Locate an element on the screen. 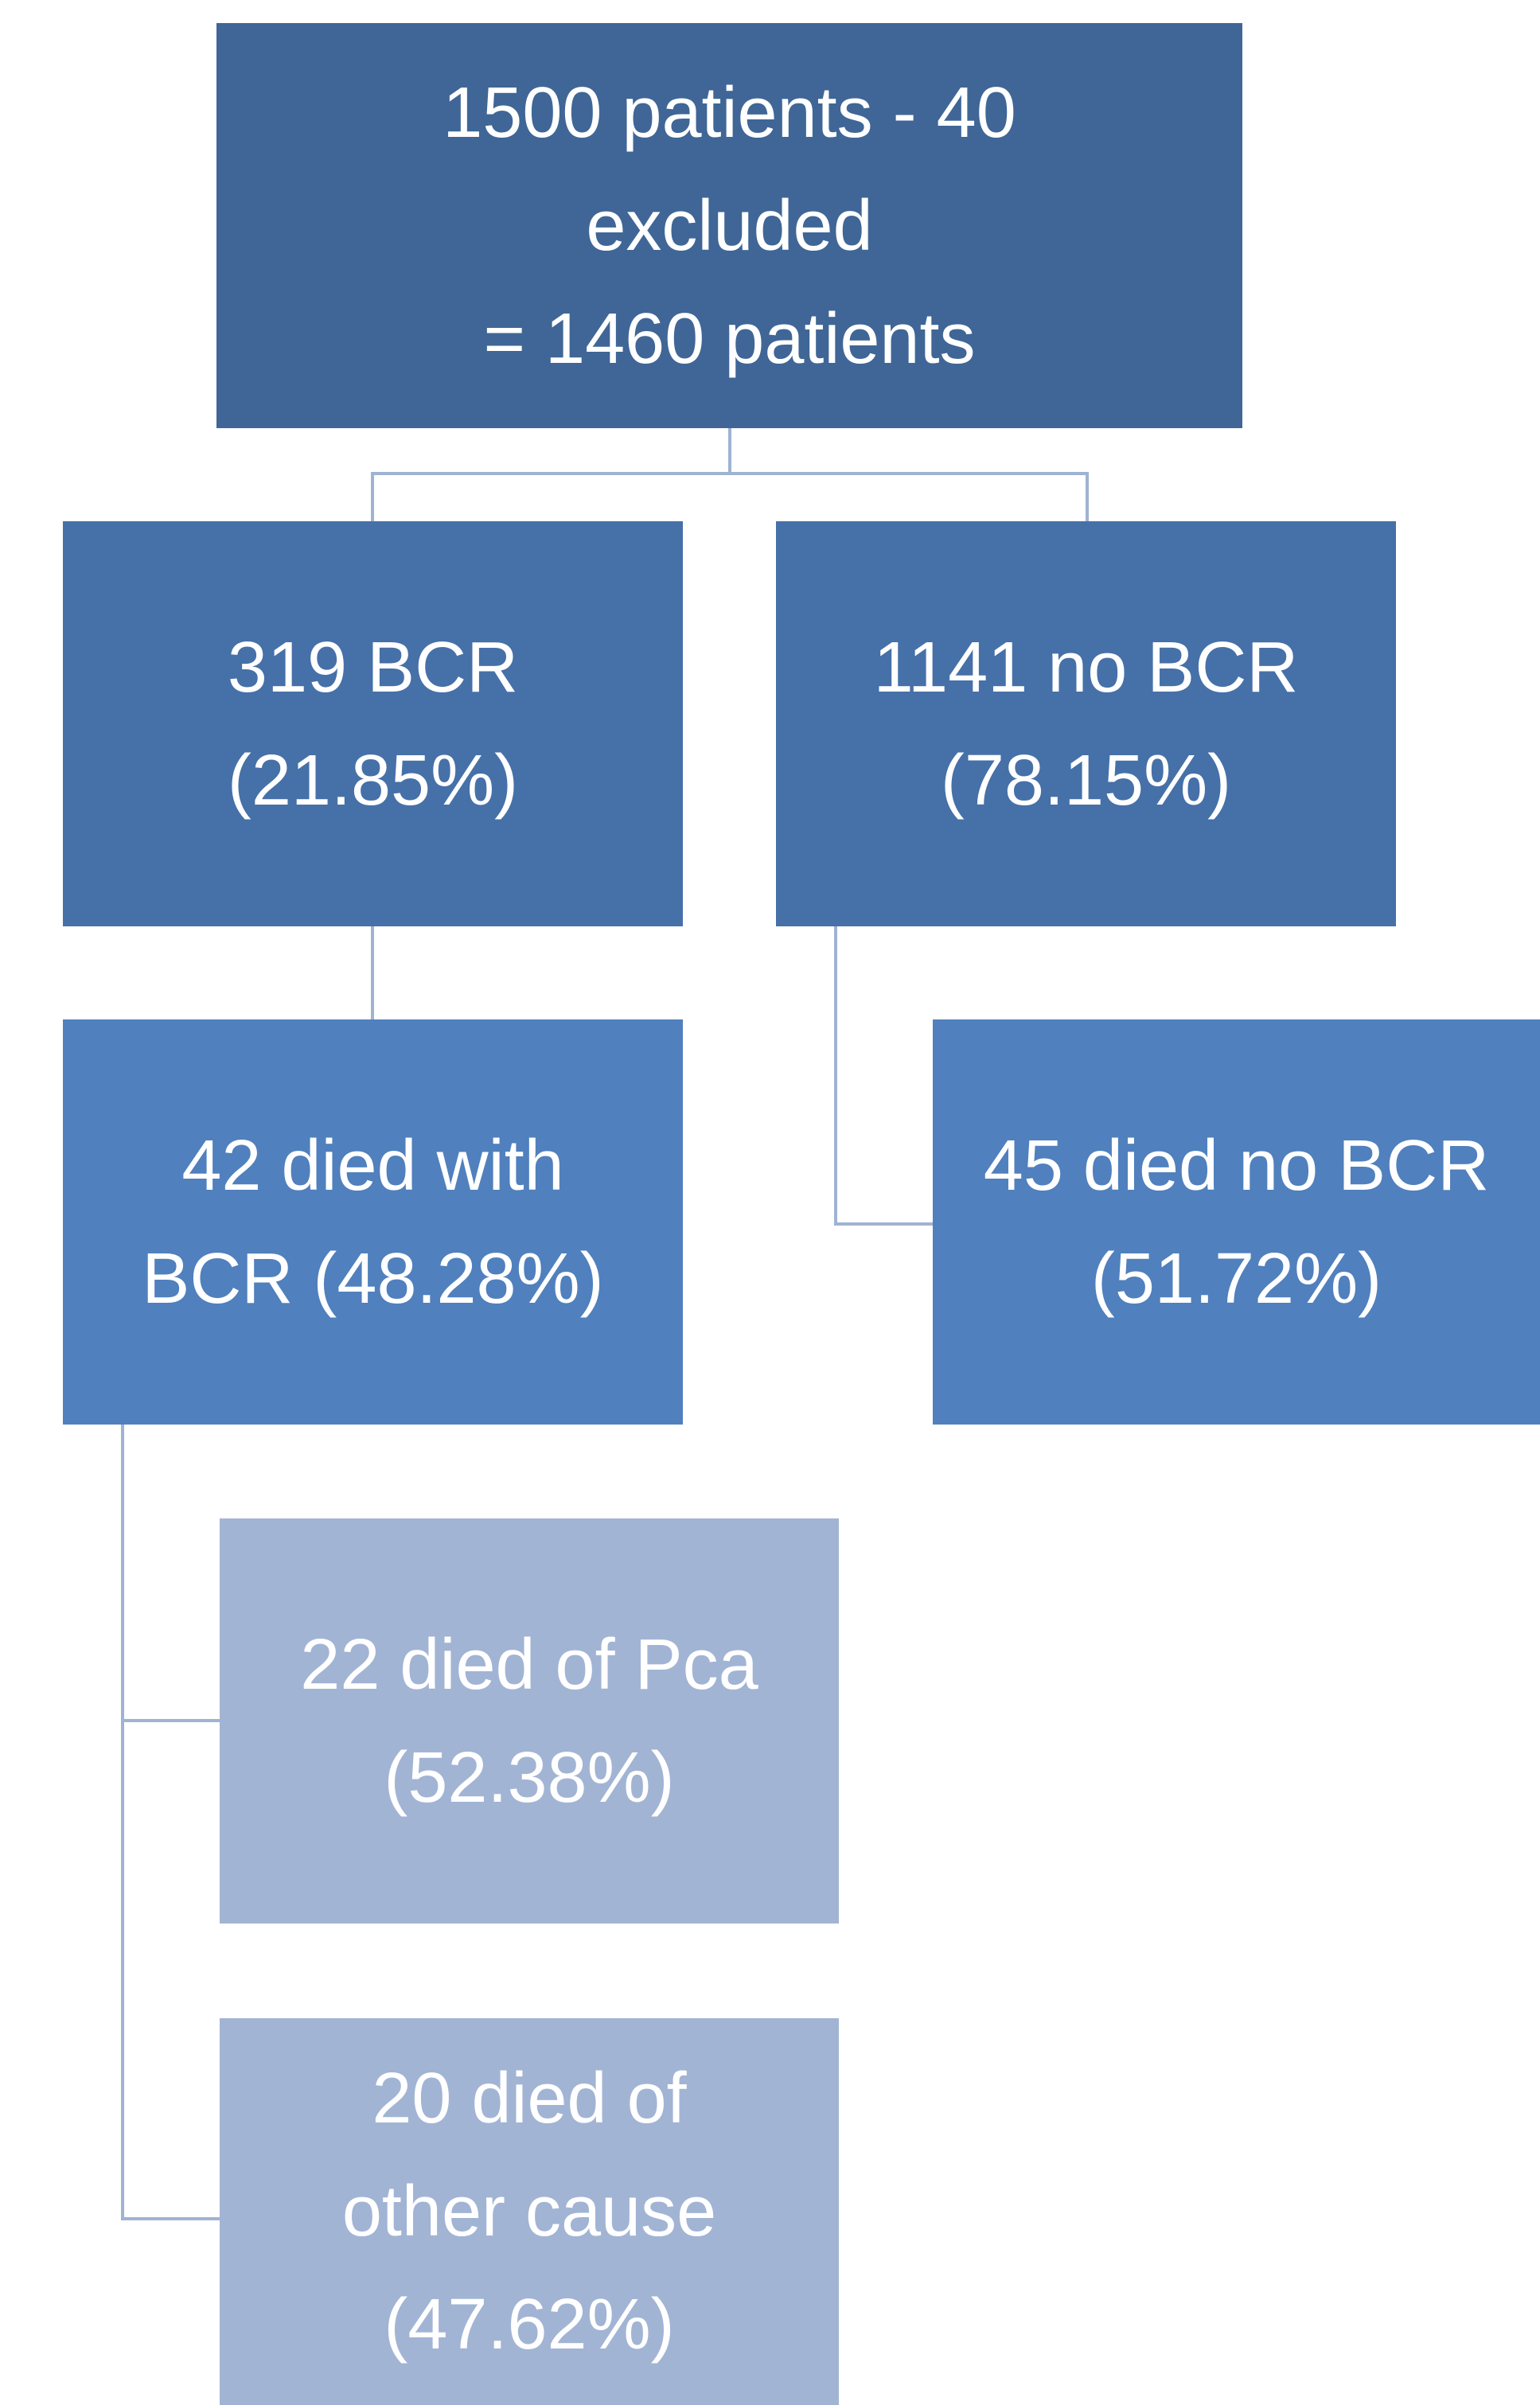 The width and height of the screenshot is (1540, 2405). node-no-bcr: 1141 no BCR (78.15%) is located at coordinates (1086, 723).